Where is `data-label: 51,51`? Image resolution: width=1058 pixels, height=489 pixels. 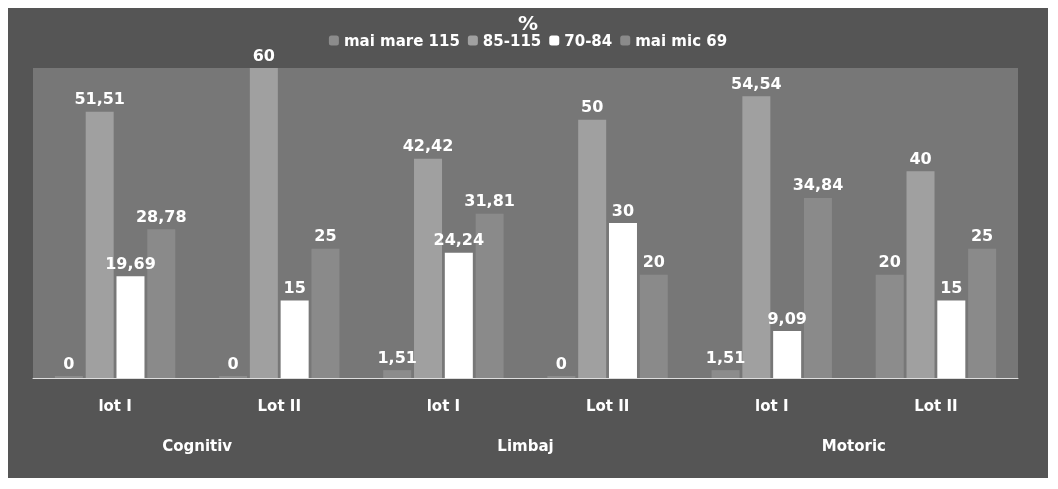 data-label: 51,51 is located at coordinates (99, 99).